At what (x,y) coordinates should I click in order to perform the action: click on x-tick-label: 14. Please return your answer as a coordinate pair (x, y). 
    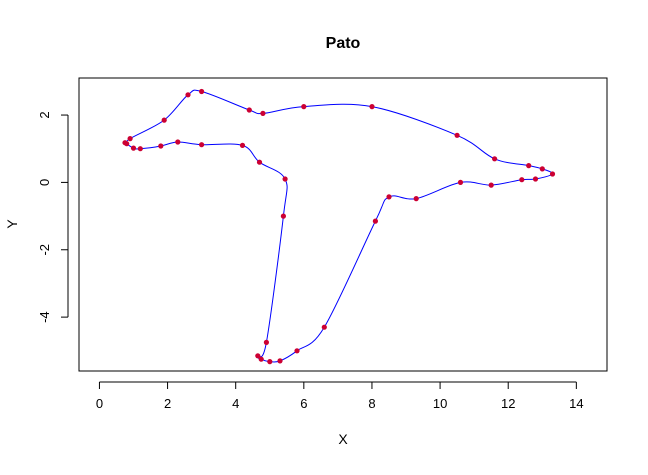
    Looking at the image, I should click on (576, 403).